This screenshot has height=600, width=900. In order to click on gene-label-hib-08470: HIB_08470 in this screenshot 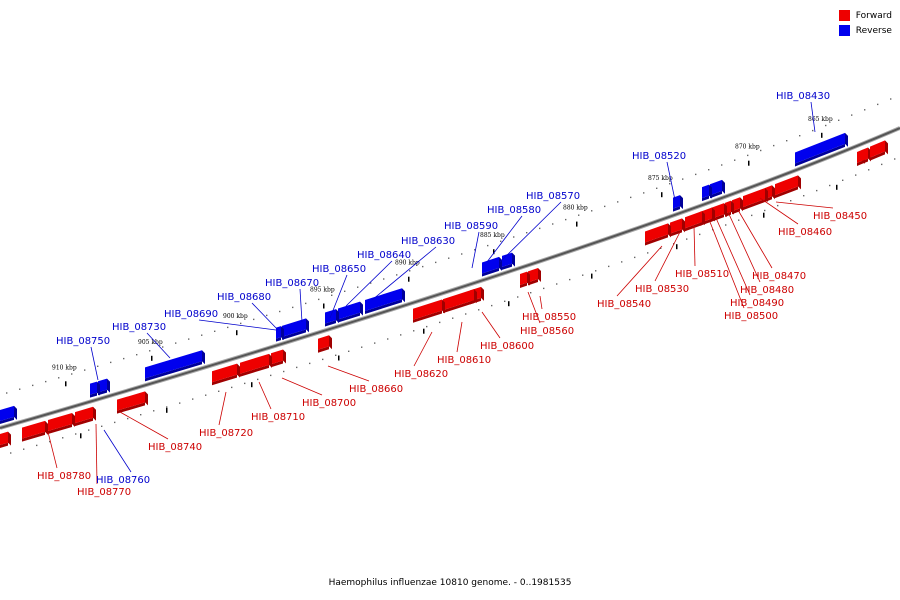, I will do `click(779, 276)`.